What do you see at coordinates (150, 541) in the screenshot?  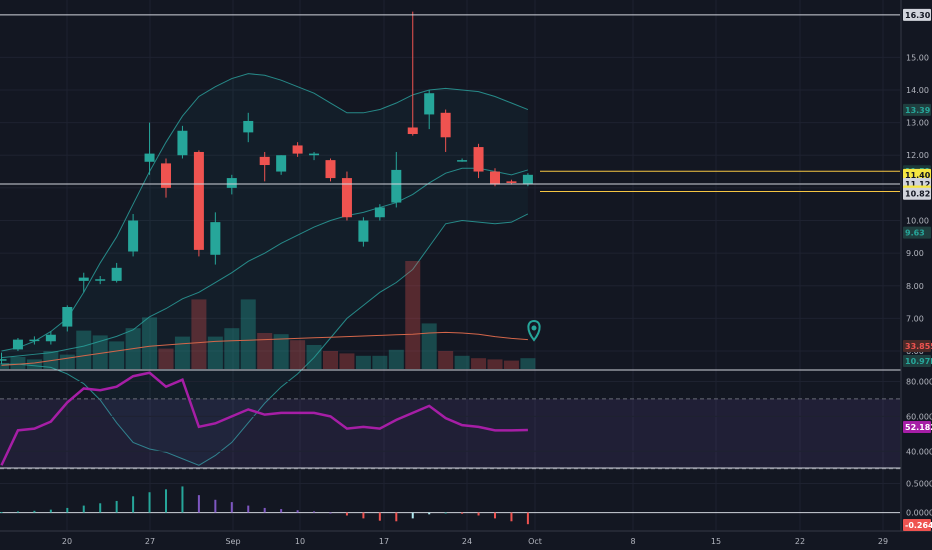 I see `time-tick-label: 27` at bounding box center [150, 541].